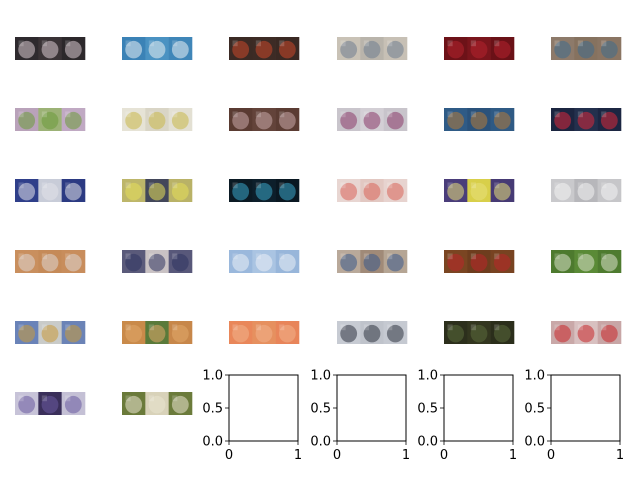 The height and width of the screenshot is (480, 640). What do you see at coordinates (371, 408) in the screenshot?
I see `axes-frame` at bounding box center [371, 408].